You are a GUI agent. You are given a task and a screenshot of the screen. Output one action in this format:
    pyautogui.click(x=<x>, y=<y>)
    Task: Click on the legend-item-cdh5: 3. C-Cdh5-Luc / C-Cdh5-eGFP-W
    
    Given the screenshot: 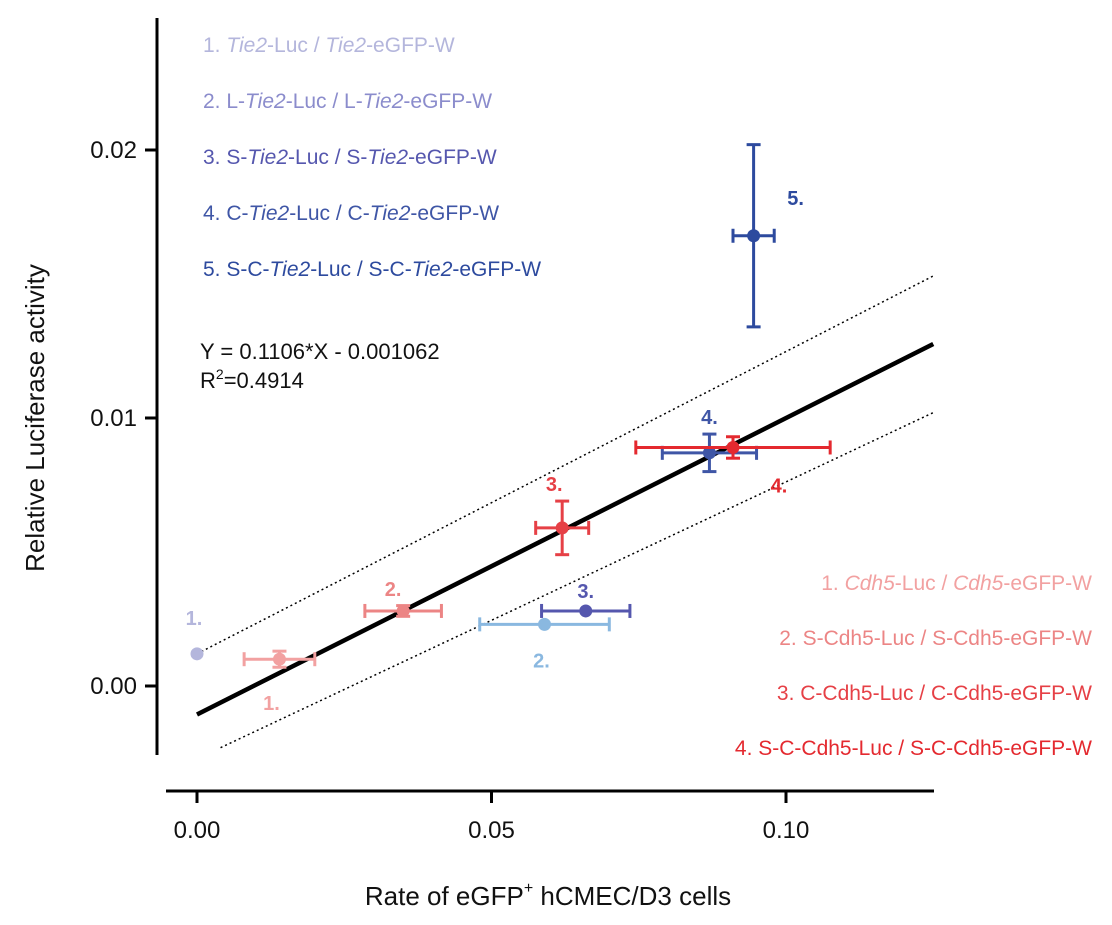 What is the action you would take?
    pyautogui.click(x=934, y=693)
    